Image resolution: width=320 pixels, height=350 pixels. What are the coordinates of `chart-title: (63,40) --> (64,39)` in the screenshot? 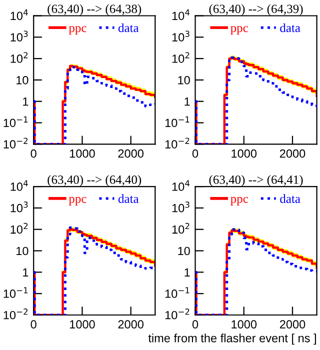 It's located at (256, 10).